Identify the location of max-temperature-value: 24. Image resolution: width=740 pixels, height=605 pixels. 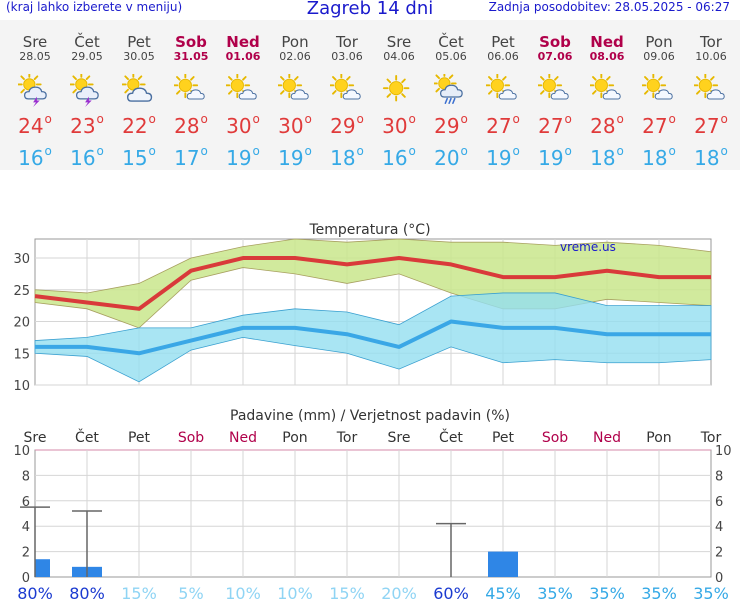
(31, 126).